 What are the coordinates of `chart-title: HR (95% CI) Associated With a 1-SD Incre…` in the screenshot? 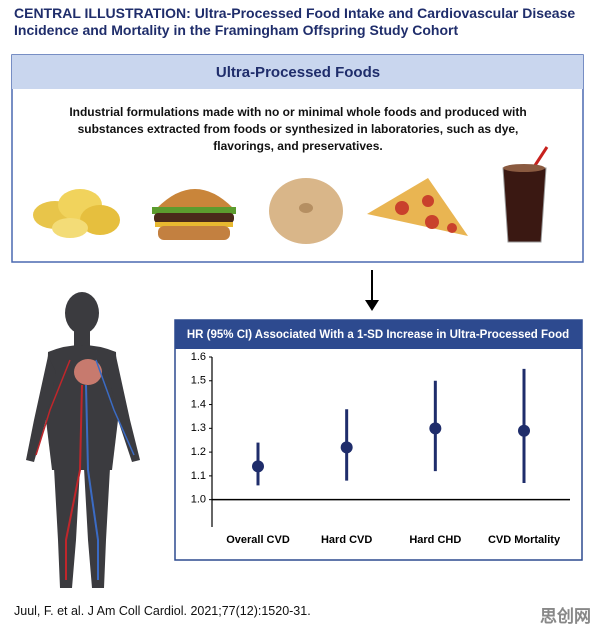 It's located at (378, 335).